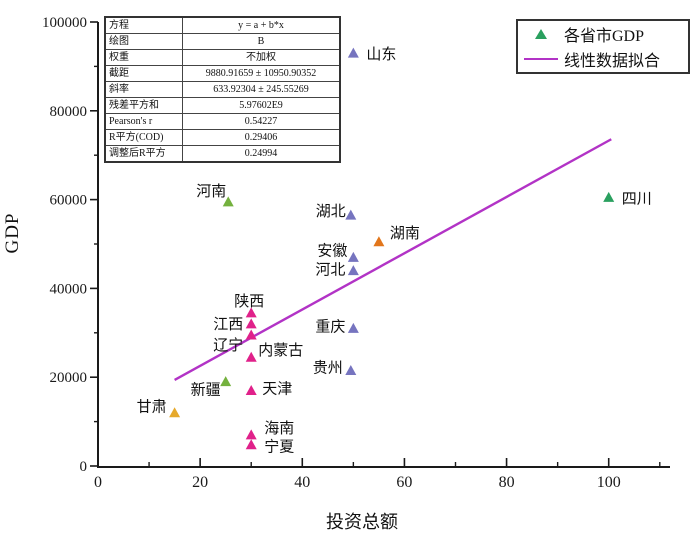  What do you see at coordinates (228, 324) in the screenshot?
I see `data-point-label-江西: 江西` at bounding box center [228, 324].